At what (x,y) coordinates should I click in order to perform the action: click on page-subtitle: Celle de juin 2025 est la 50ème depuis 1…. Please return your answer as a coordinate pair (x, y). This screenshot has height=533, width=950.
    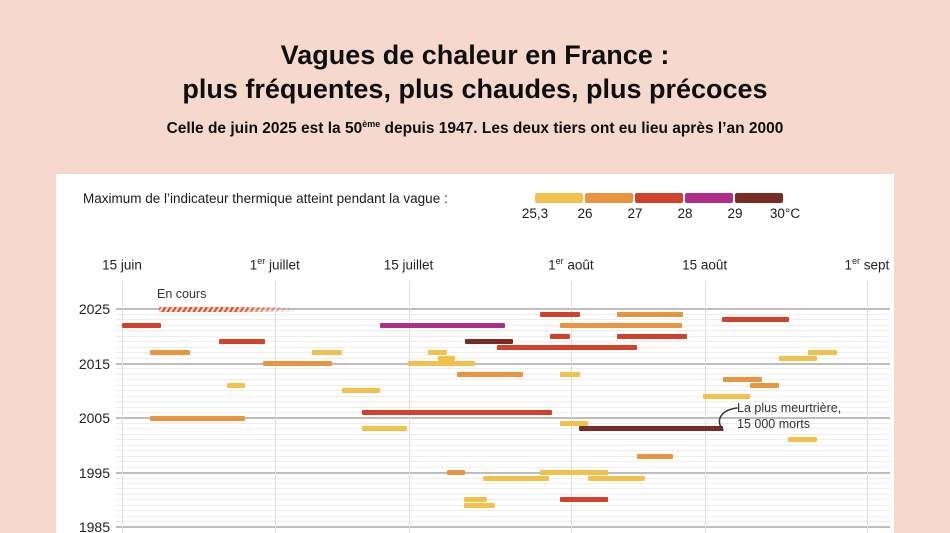
    Looking at the image, I should click on (475, 128).